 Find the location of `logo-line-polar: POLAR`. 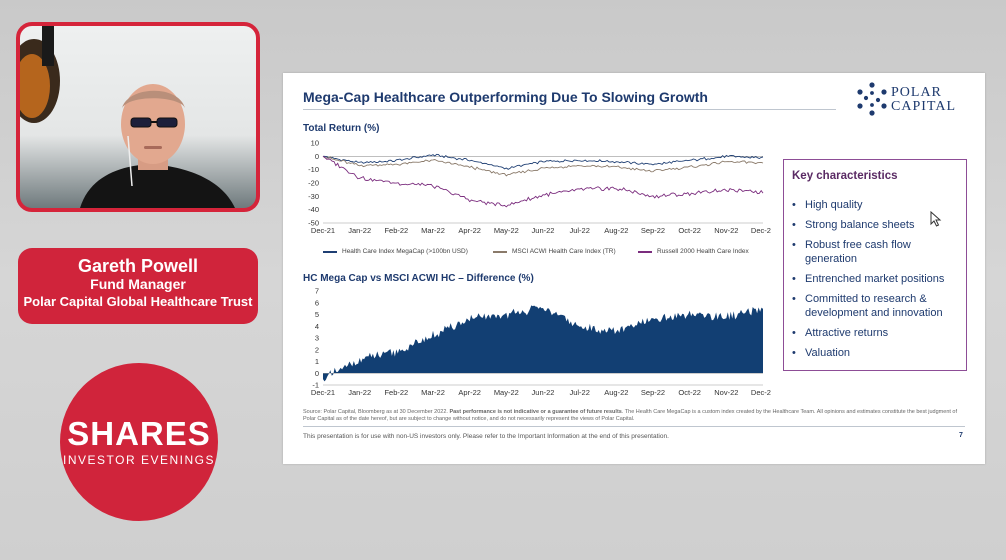

logo-line-polar: POLAR is located at coordinates (916, 92).